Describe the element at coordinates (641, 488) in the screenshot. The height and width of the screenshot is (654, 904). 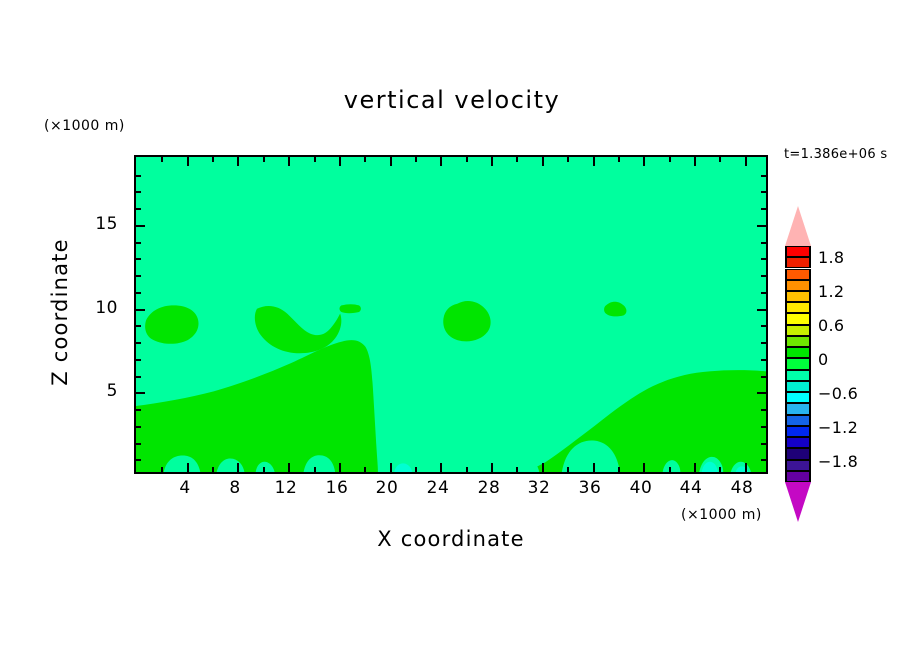
I see `x-tick-label: 40` at that location.